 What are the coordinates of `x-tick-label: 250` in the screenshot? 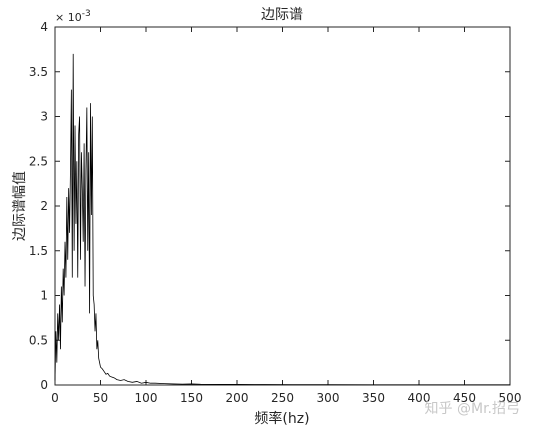 It's located at (282, 398).